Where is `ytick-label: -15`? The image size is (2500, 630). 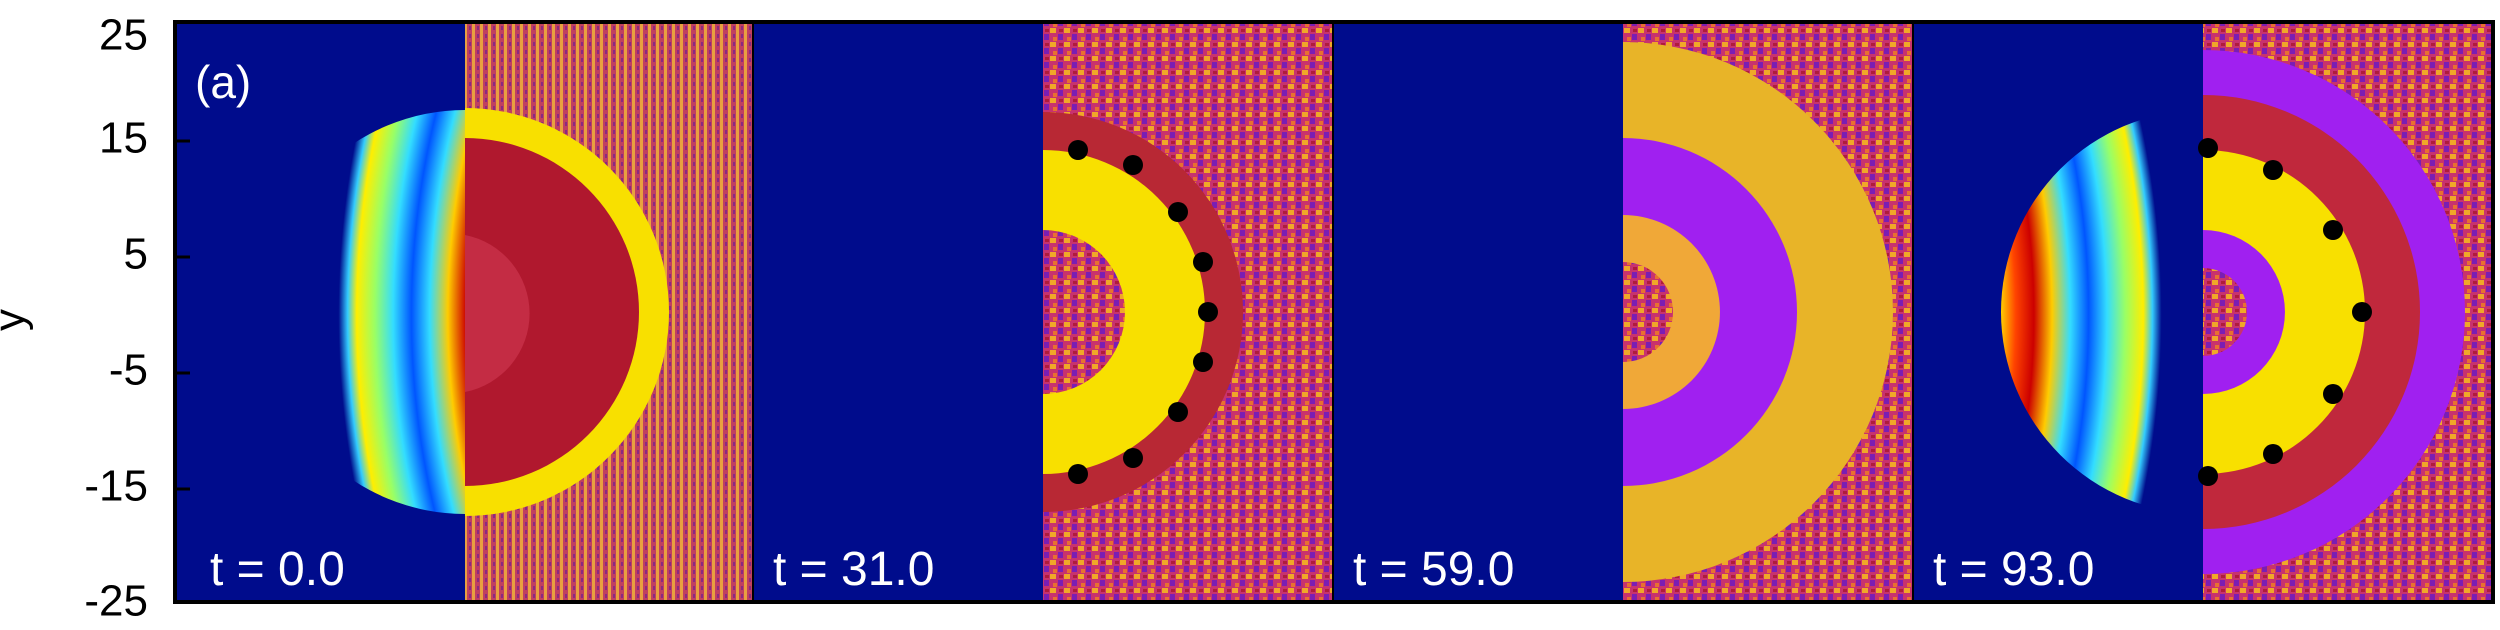 ytick-label: -15 is located at coordinates (116, 486).